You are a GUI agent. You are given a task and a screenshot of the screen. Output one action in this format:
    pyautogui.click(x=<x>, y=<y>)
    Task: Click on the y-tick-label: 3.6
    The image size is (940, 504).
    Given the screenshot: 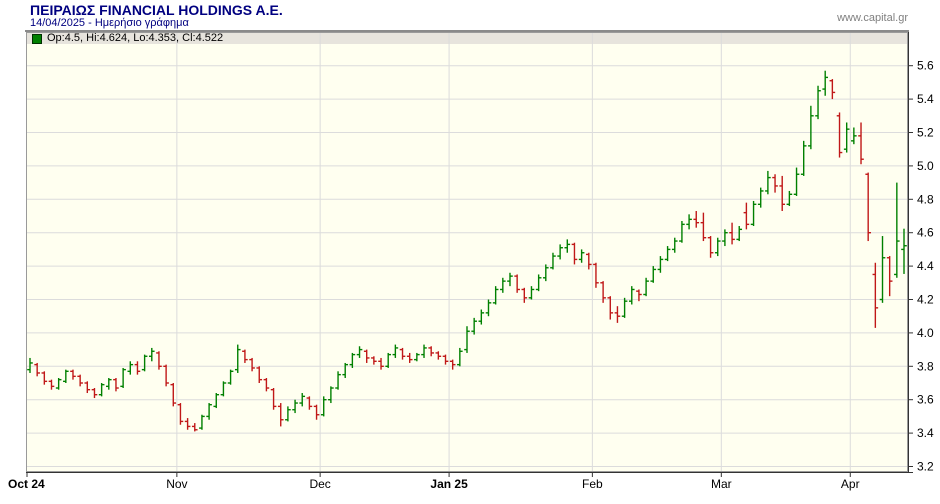 What is the action you would take?
    pyautogui.click(x=925, y=400)
    